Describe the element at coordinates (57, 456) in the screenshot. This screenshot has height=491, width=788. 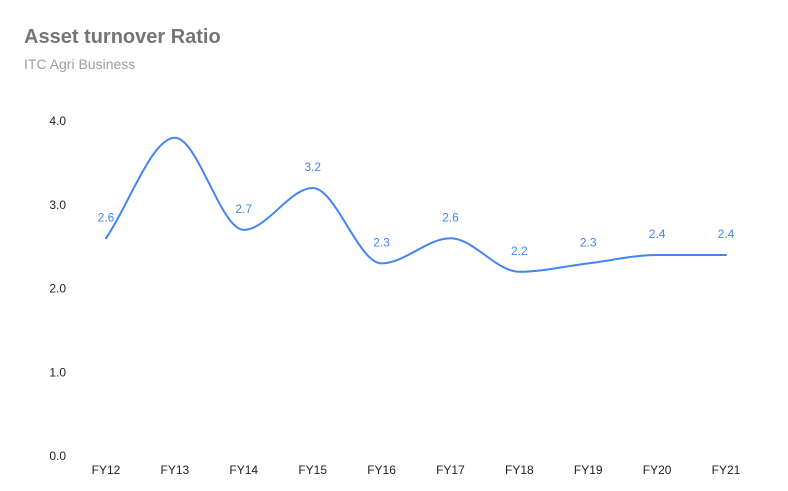
I see `y-tick-label: 0.0` at that location.